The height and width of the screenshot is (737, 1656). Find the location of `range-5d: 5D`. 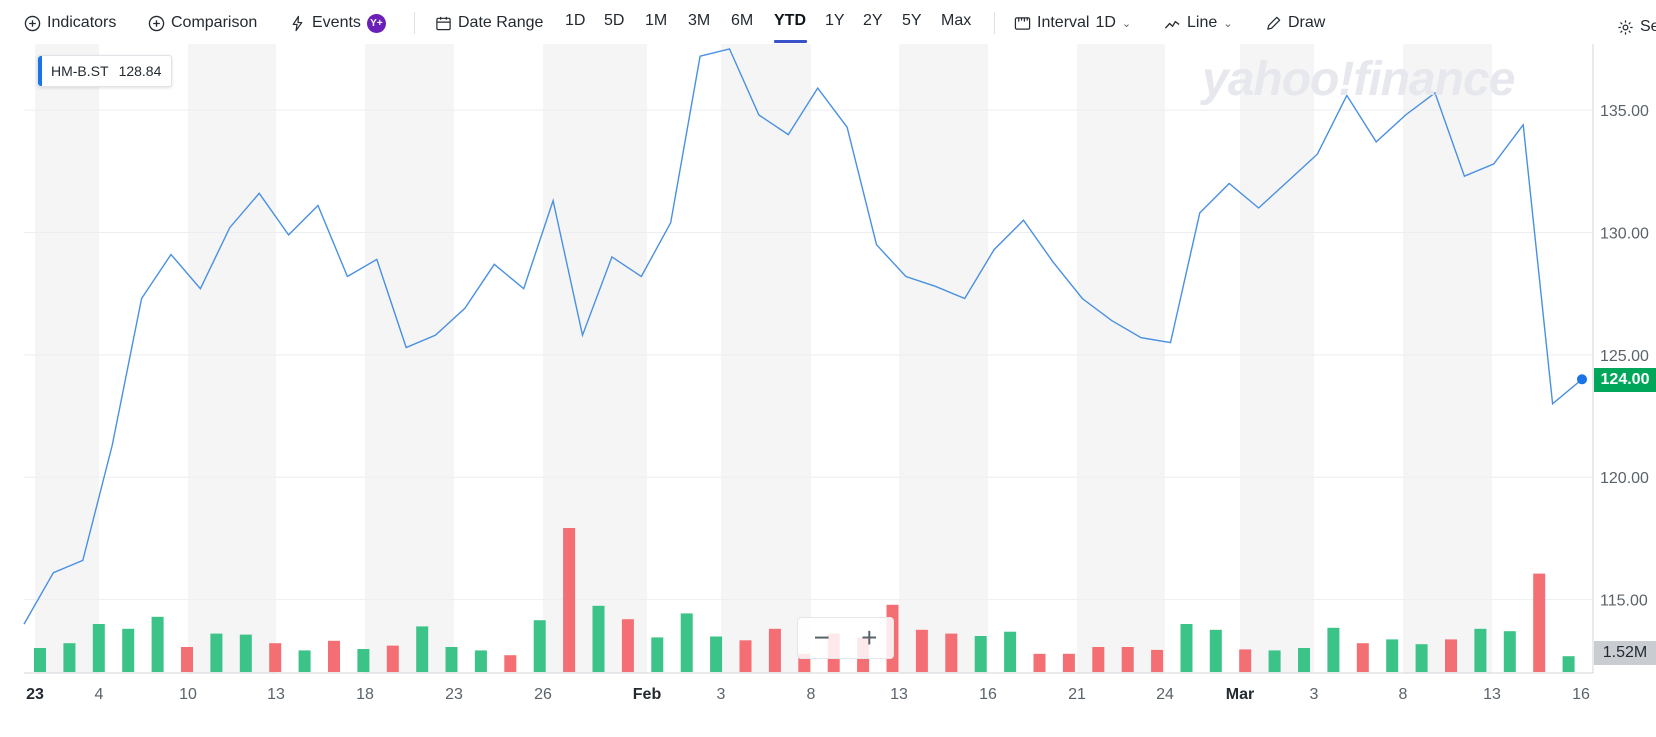

range-5d: 5D is located at coordinates (614, 20).